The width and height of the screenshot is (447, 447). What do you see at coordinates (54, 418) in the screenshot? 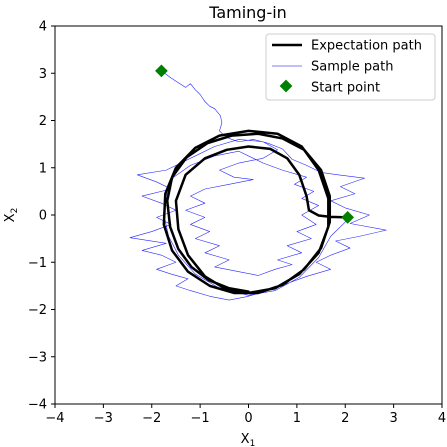
I see `x-tick-label: −4` at bounding box center [54, 418].